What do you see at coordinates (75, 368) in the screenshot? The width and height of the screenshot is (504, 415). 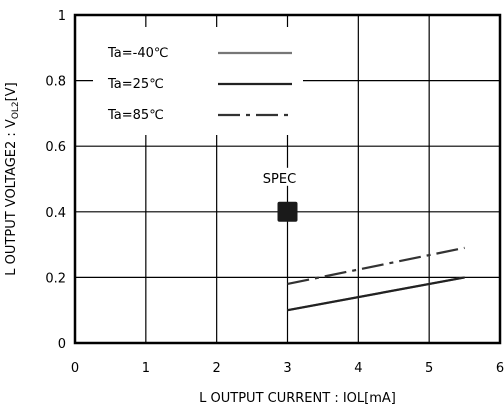 I see `x-tick-label: 0` at bounding box center [75, 368].